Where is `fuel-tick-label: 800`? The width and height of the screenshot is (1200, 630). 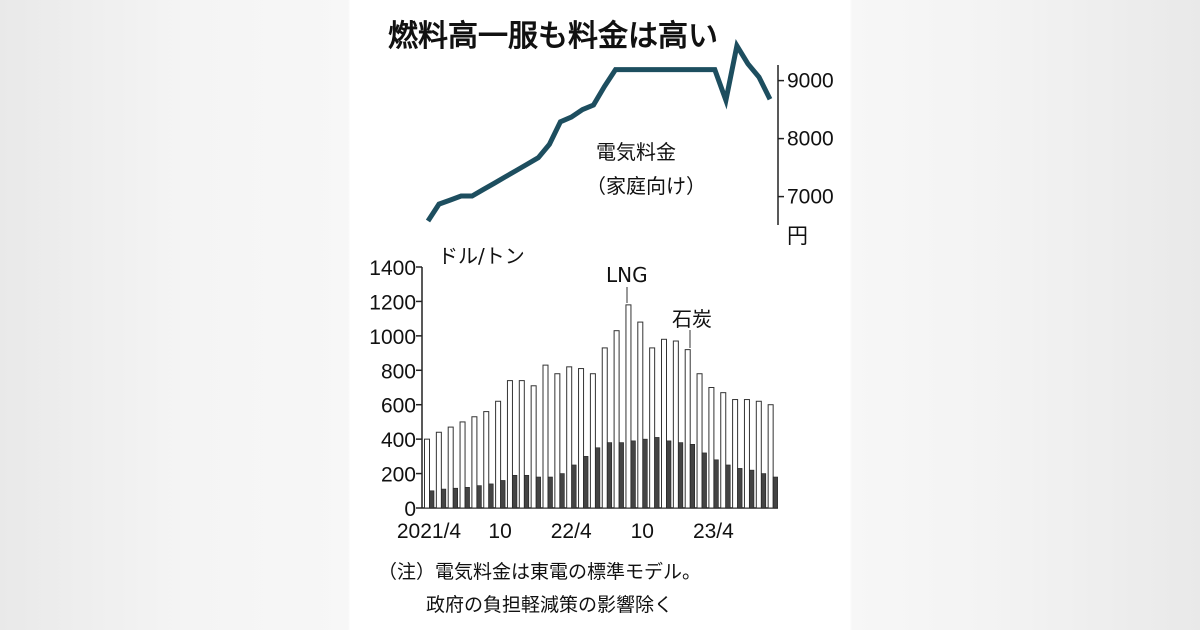 fuel-tick-label: 800 is located at coordinates (398, 371).